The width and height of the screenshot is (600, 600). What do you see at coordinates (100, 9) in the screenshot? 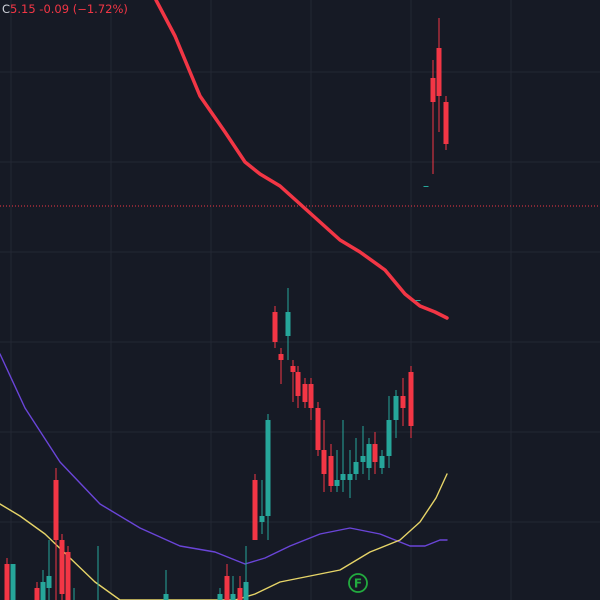
I see `change-percent: (−1.72%)` at bounding box center [100, 9].